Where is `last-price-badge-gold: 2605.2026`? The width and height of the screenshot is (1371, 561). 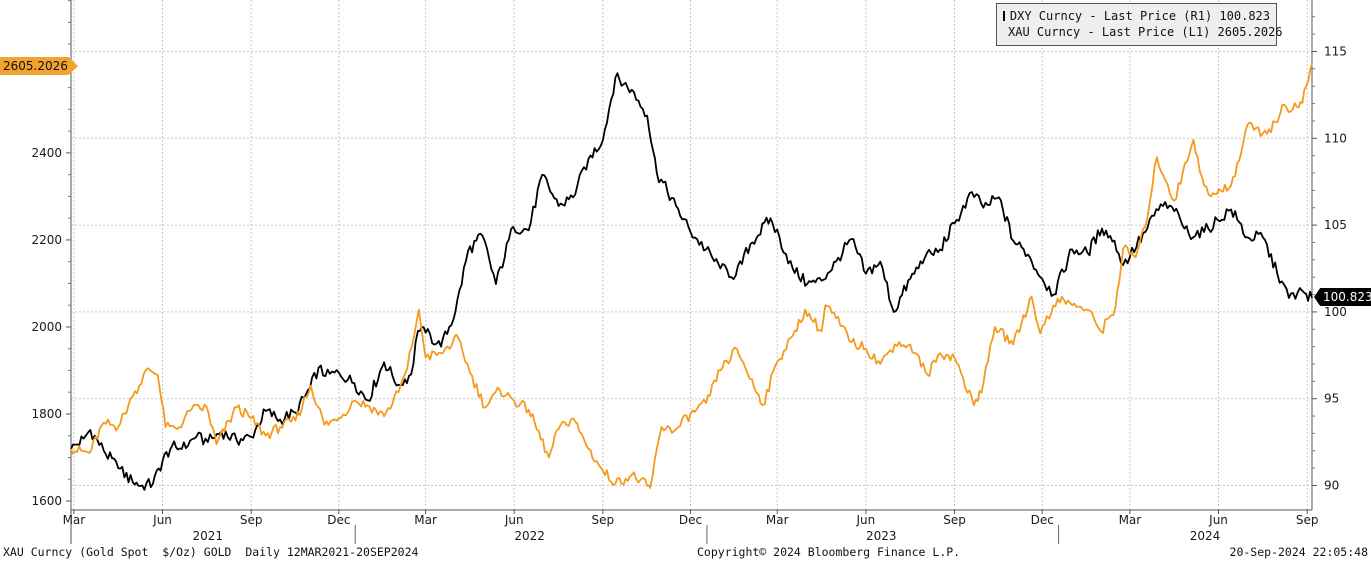 last-price-badge-gold: 2605.2026 is located at coordinates (39, 66).